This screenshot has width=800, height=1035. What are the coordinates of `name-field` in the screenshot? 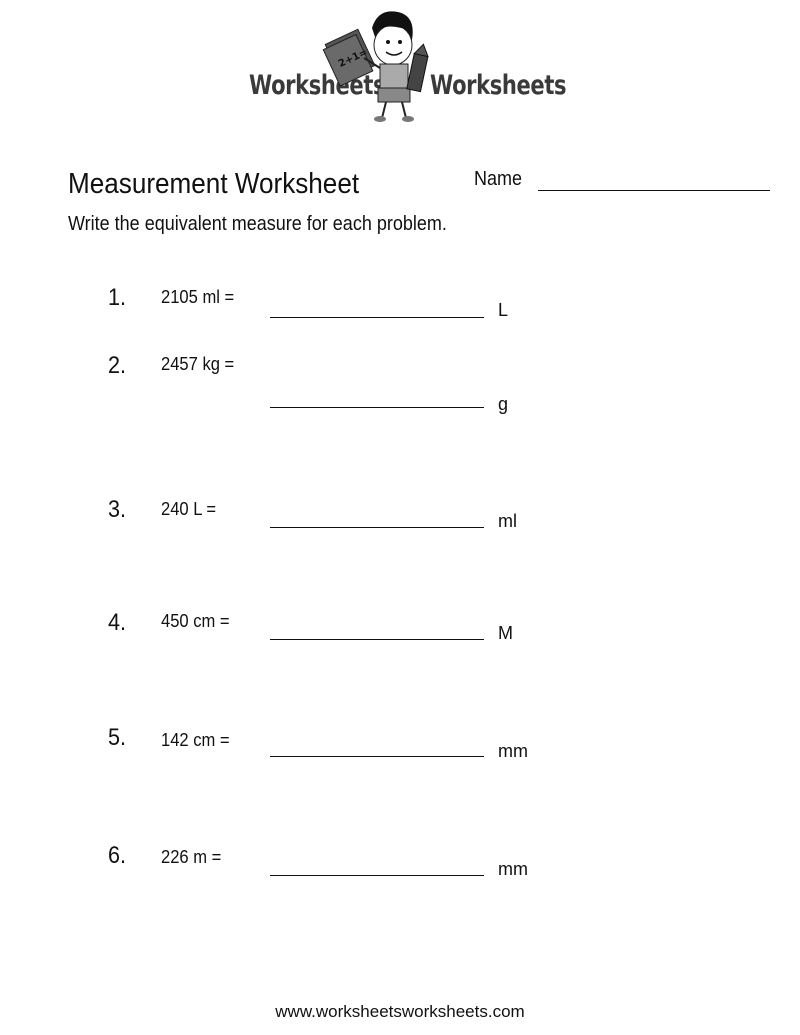 It's located at (654, 190).